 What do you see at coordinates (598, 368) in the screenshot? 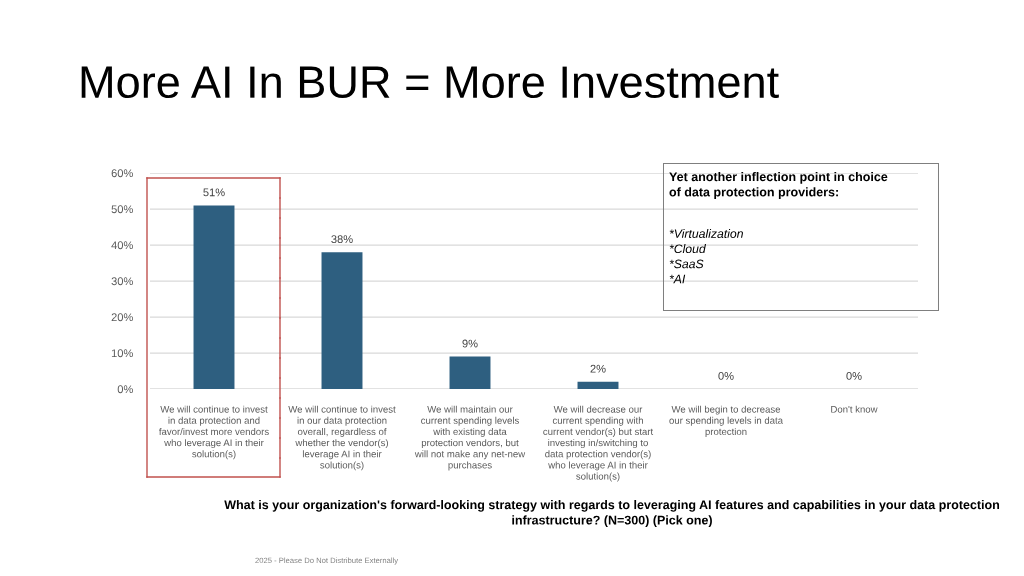
I see `data-label: 2%` at bounding box center [598, 368].